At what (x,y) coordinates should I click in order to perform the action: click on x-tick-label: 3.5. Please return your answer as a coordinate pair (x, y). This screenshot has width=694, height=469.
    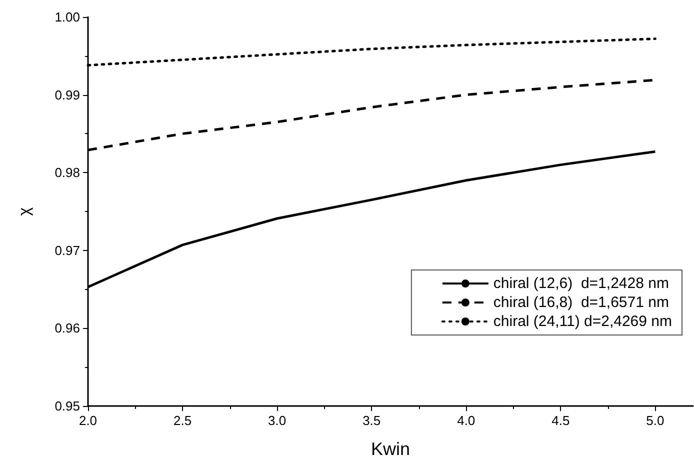
    Looking at the image, I should click on (371, 420).